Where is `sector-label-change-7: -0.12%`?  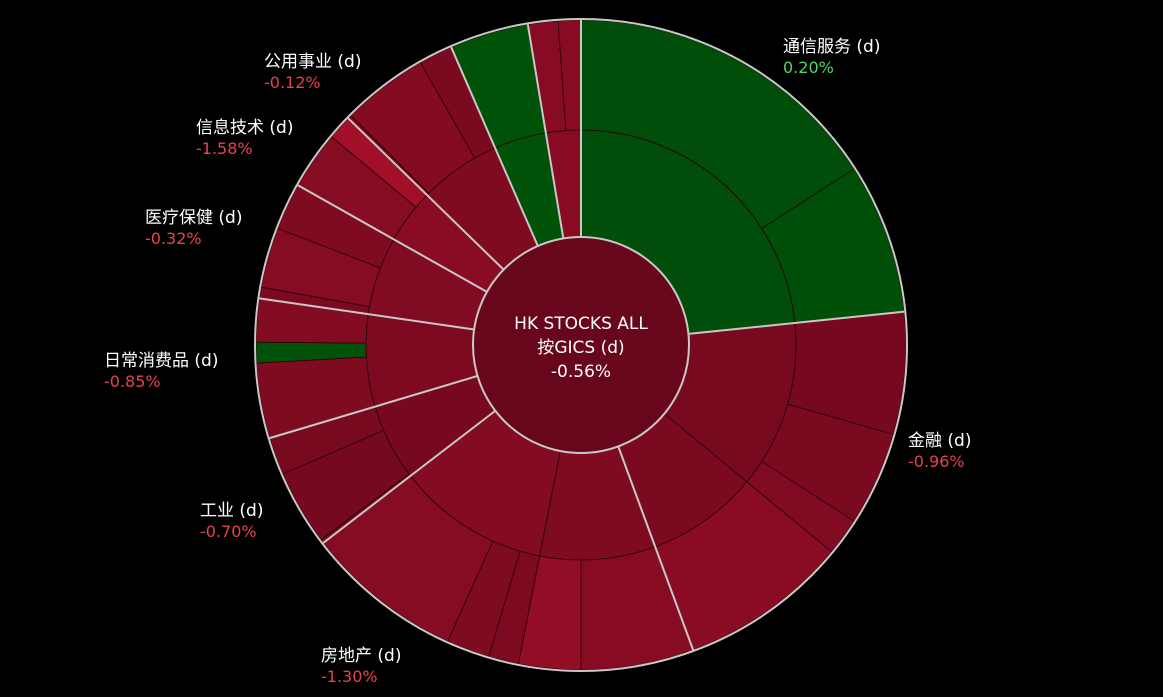
sector-label-change-7: -0.12% is located at coordinates (292, 82).